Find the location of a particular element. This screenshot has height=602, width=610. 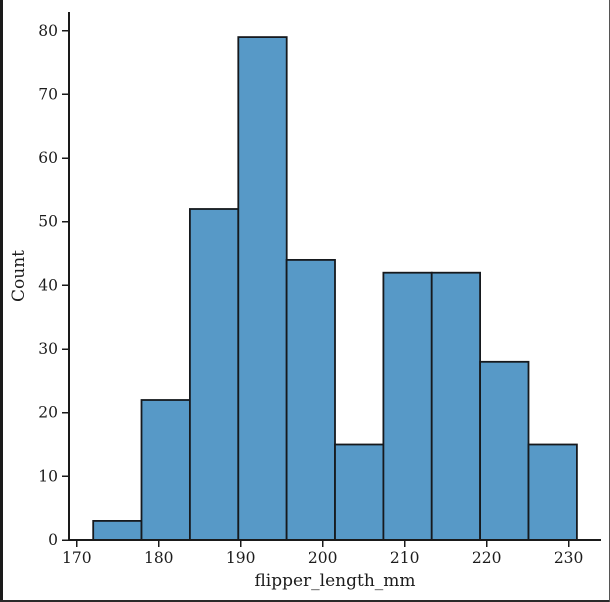

x-tick-label: 170 is located at coordinates (77, 558).